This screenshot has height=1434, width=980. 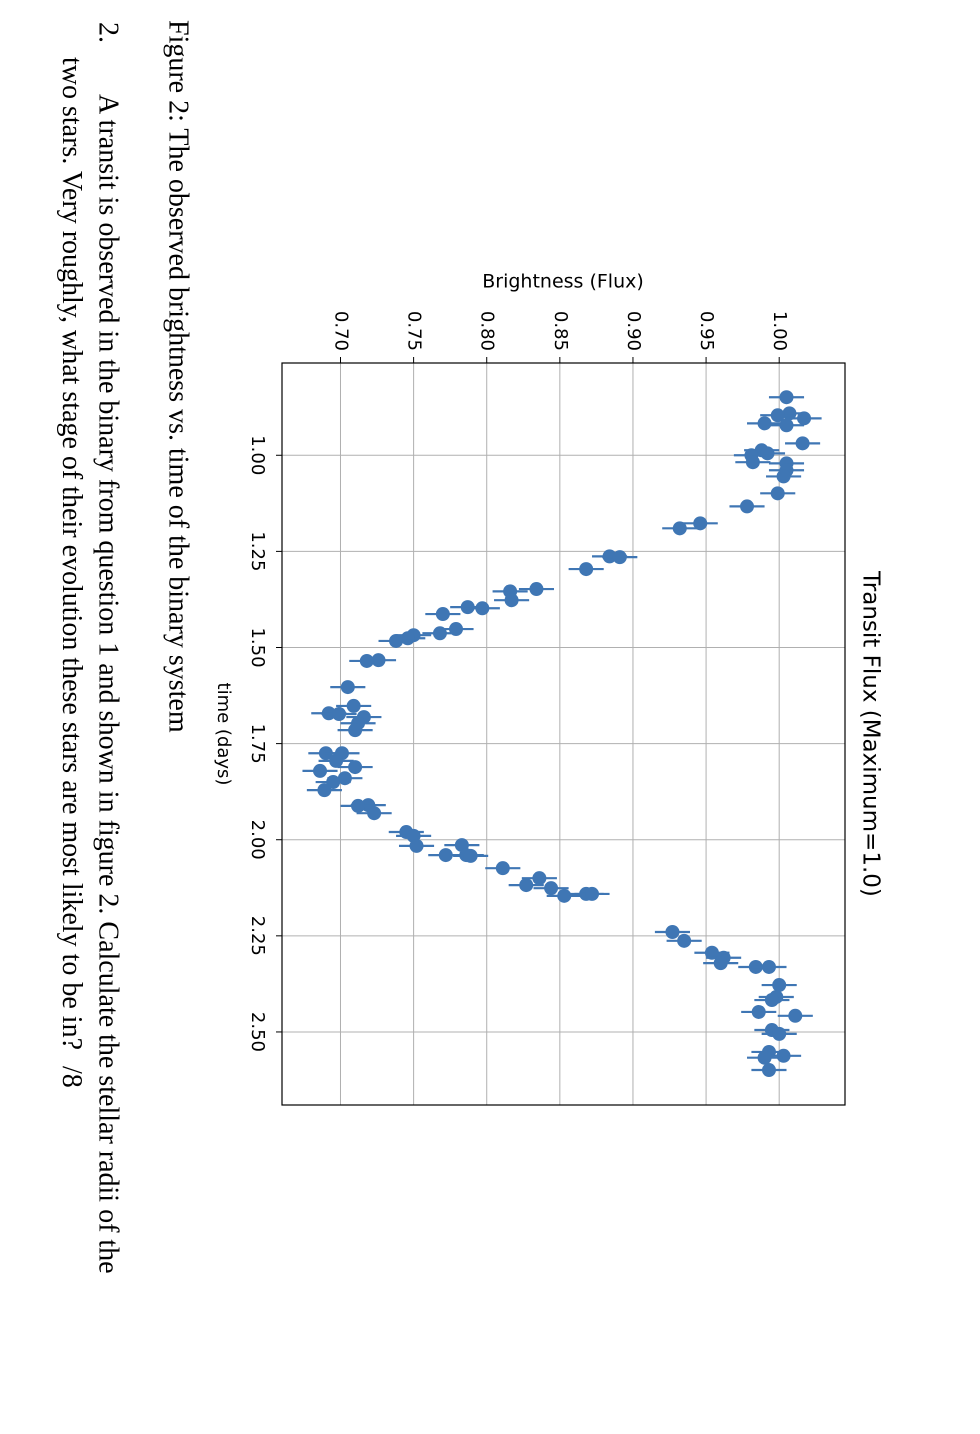 I want to click on question-marks: /8, so click(x=71, y=1077).